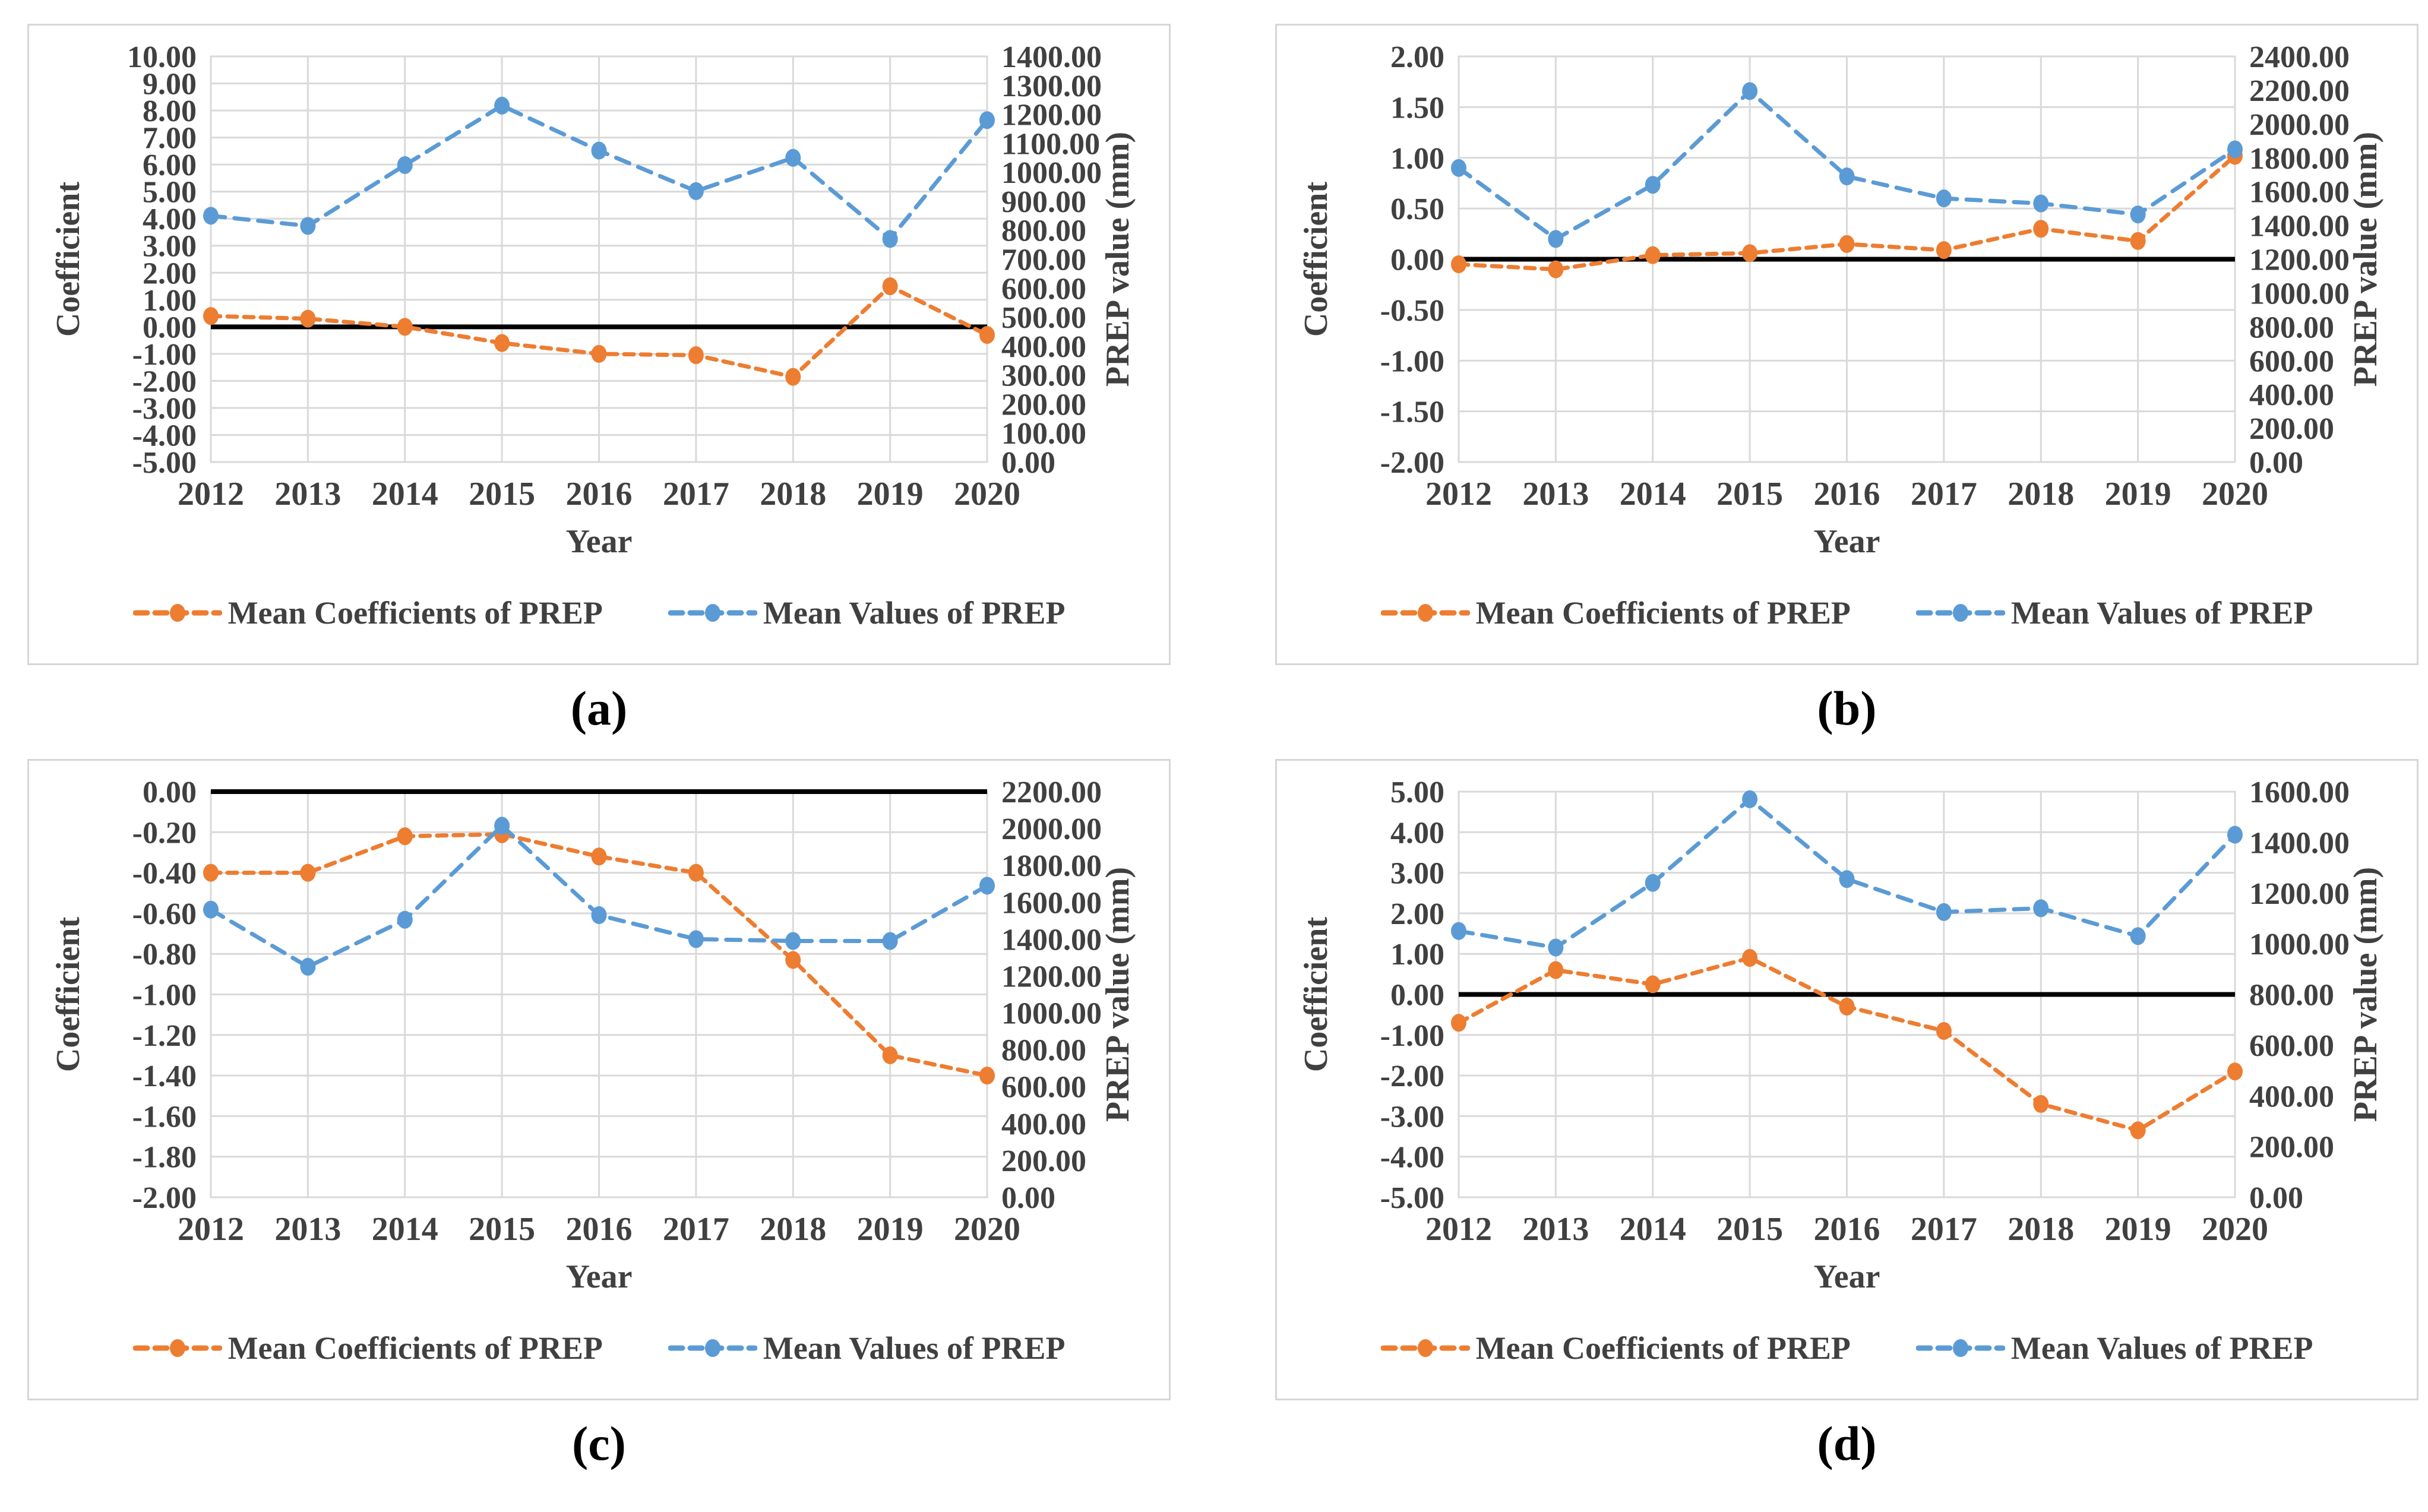  What do you see at coordinates (987, 494) in the screenshot?
I see `x-axis-year-label: 2020` at bounding box center [987, 494].